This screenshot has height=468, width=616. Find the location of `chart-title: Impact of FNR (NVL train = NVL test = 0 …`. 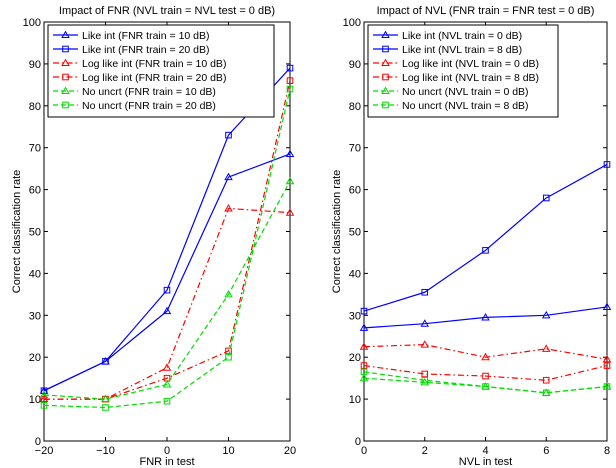

chart-title: Impact of FNR (NVL train = NVL test = 0 … is located at coordinates (167, 11).